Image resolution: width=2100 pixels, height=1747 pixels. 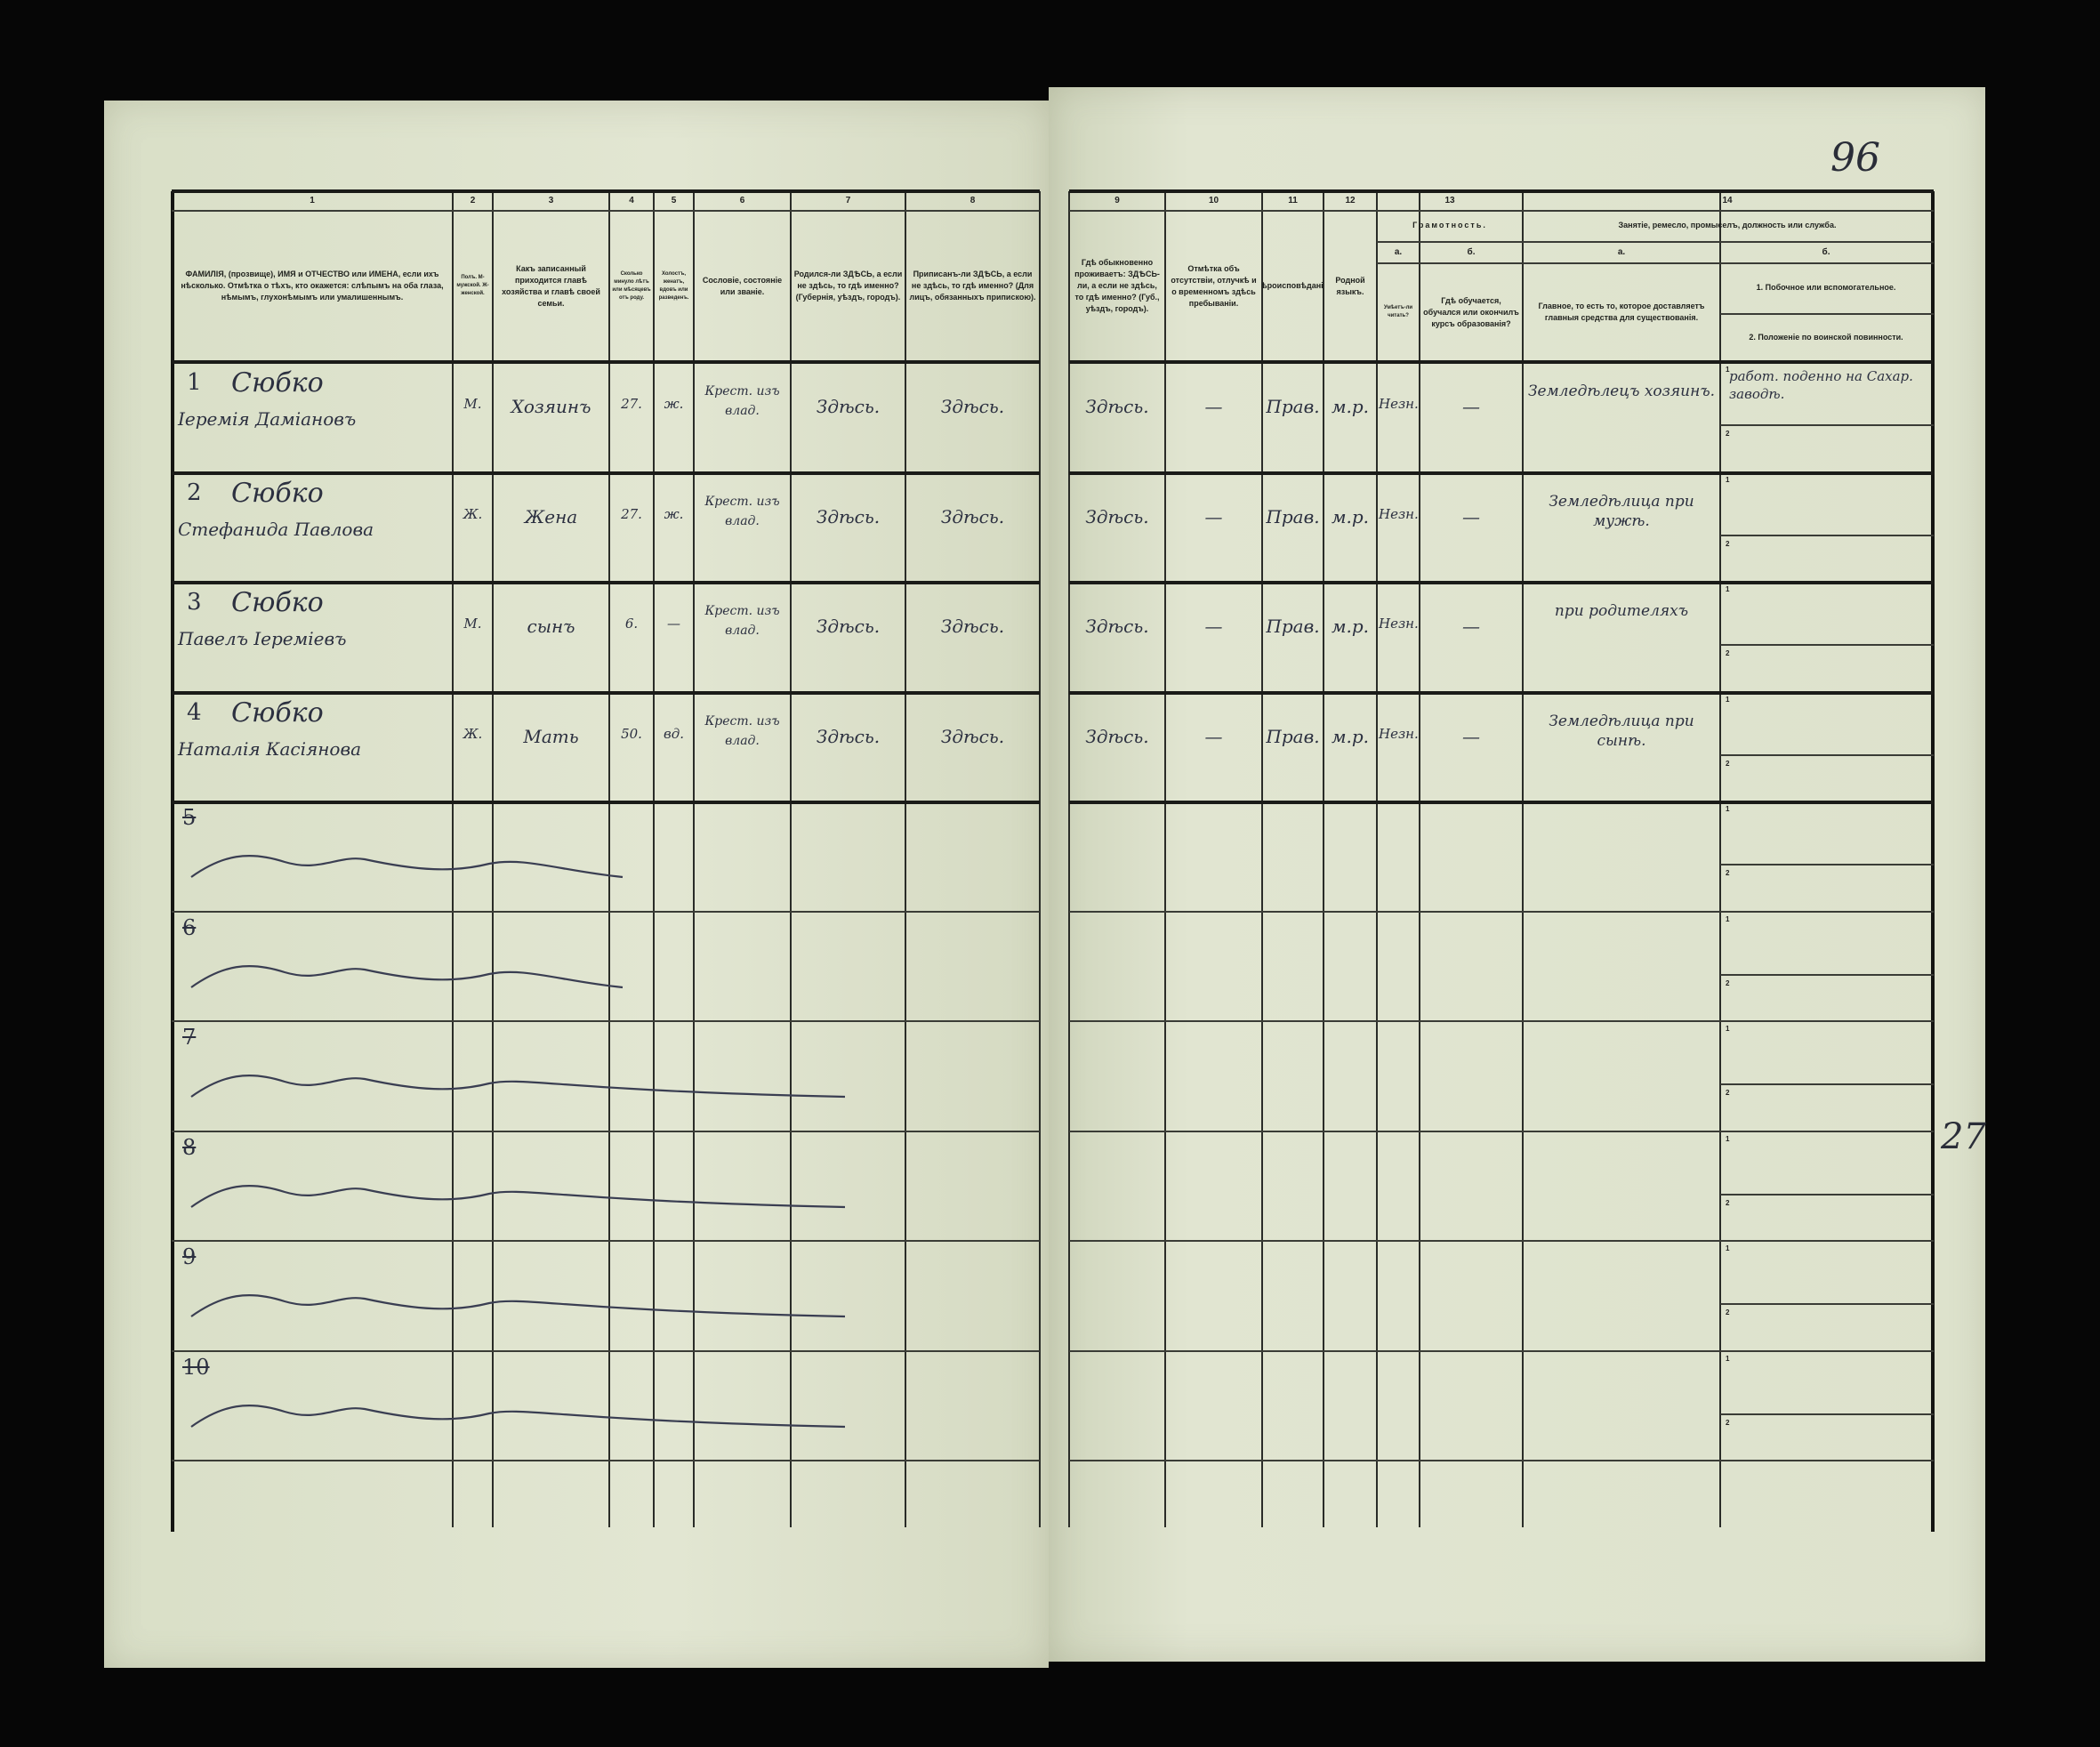 I want to click on cell-occupation: при родителяхъ, so click(x=1621, y=611).